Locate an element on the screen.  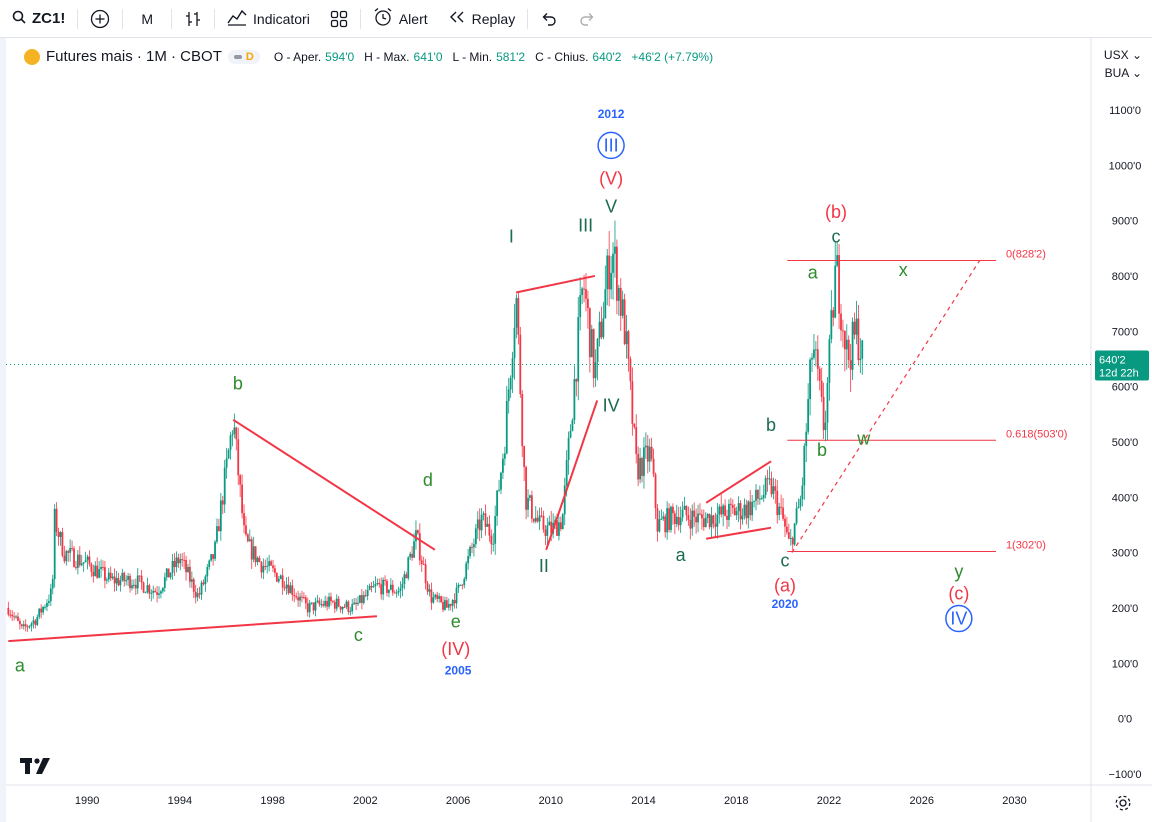
rewind-icon is located at coordinates (457, 18).